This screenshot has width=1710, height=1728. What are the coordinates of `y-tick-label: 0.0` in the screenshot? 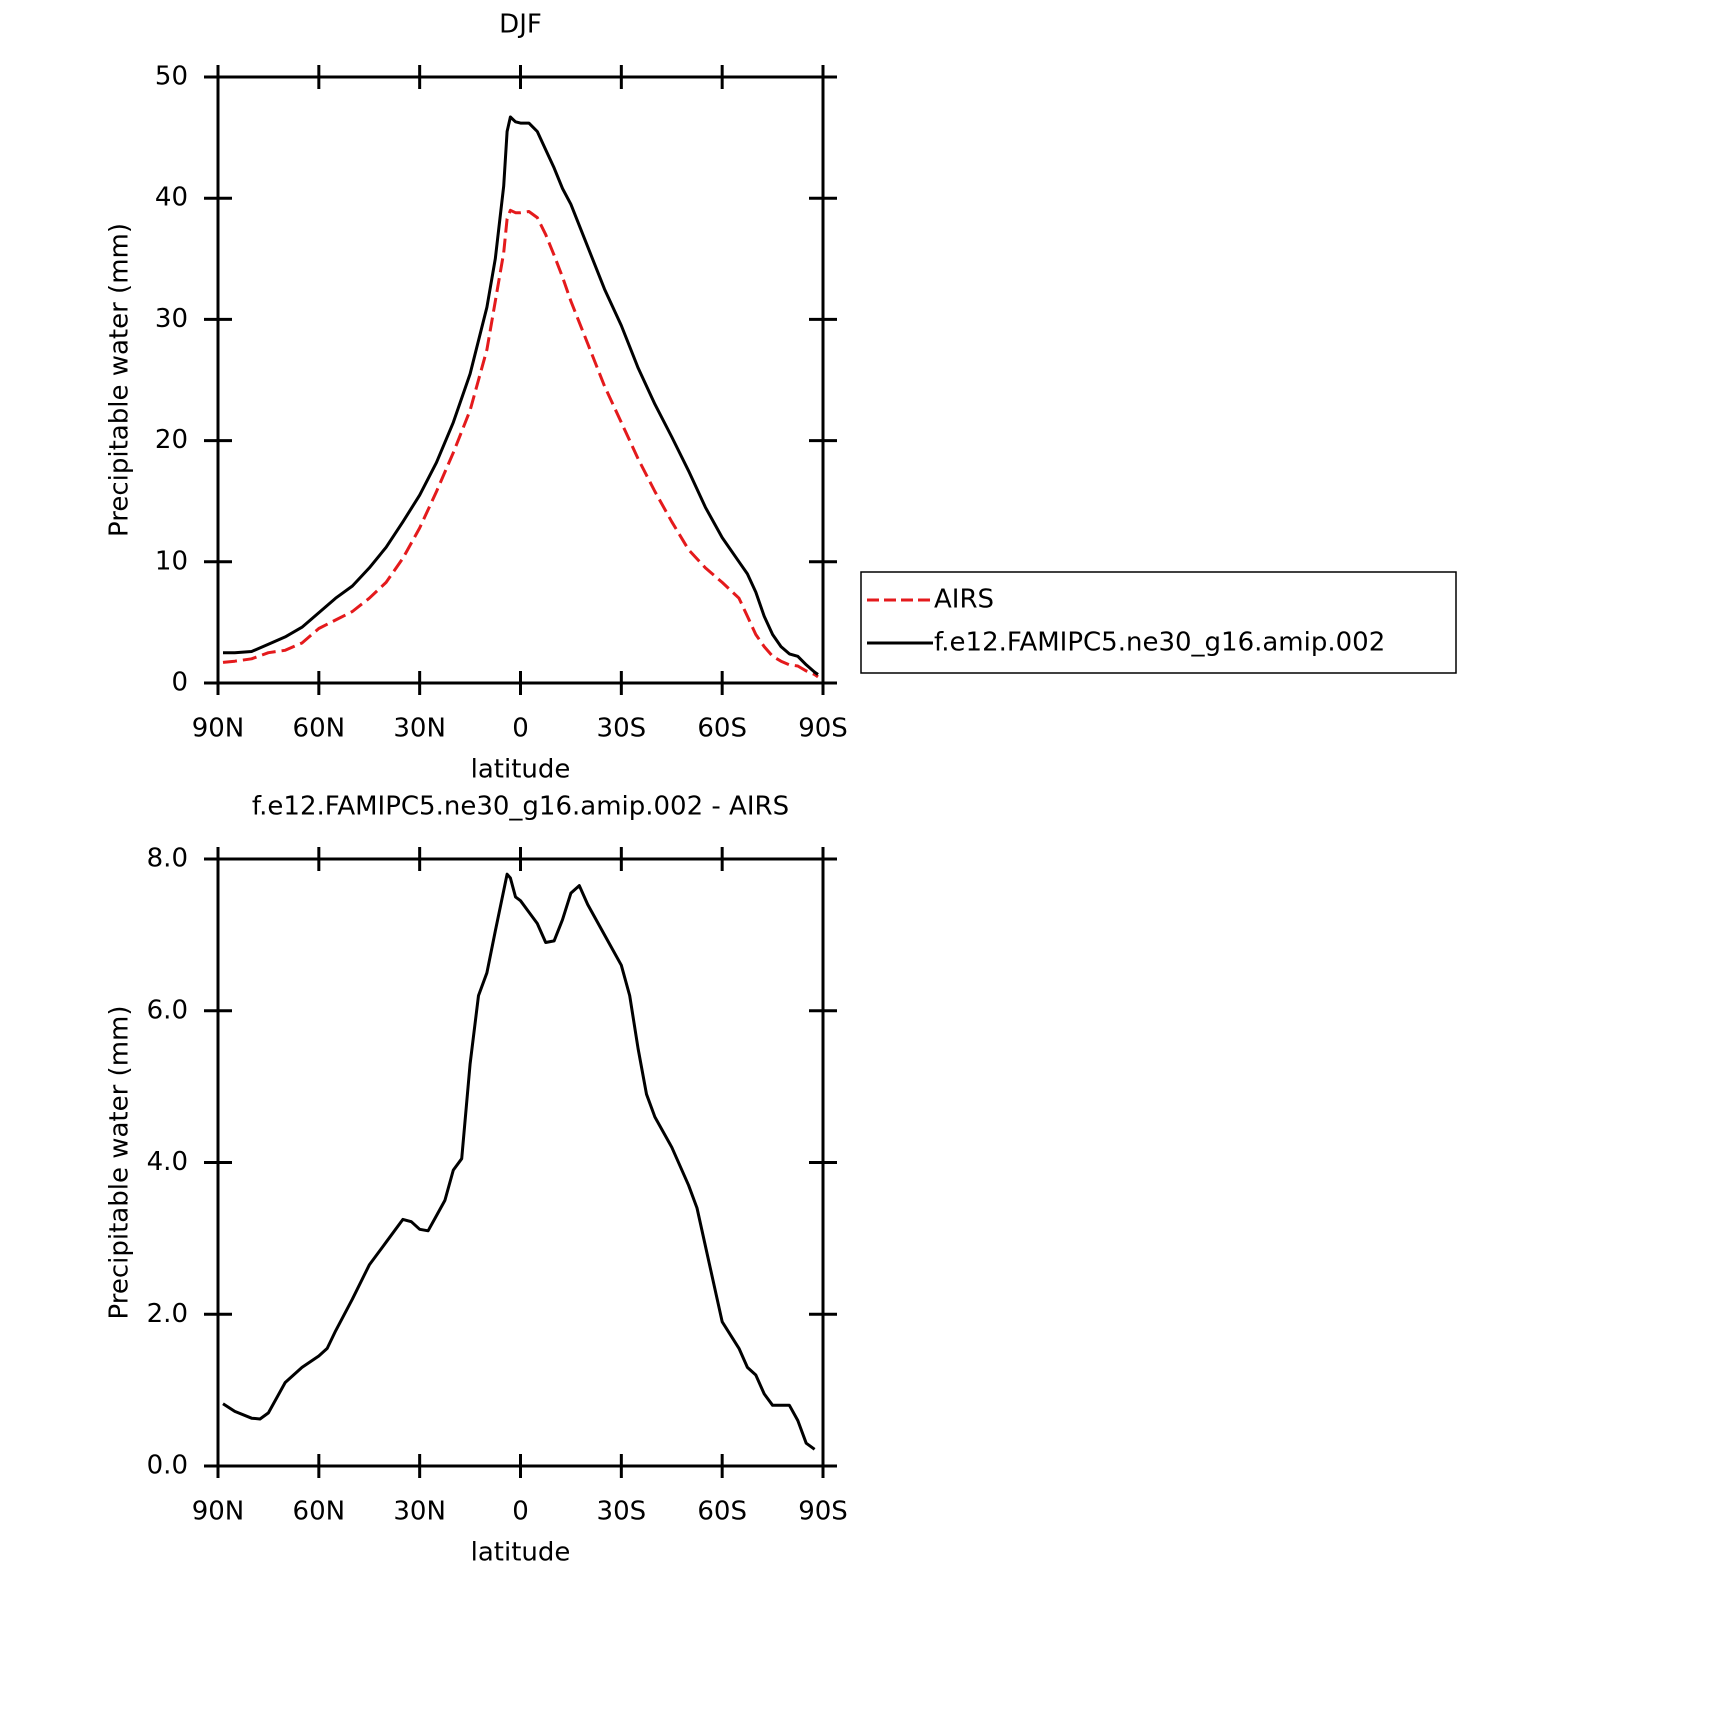 It's located at (167, 1466).